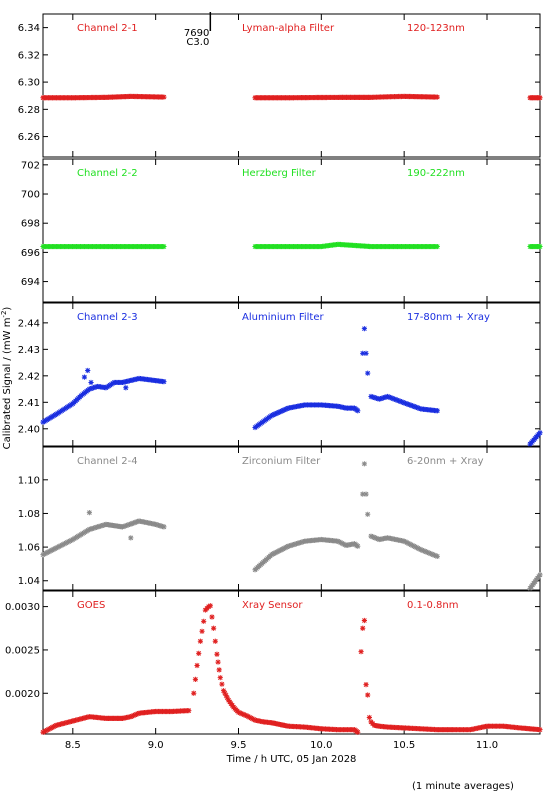  What do you see at coordinates (321, 745) in the screenshot?
I see `x-tick-label: 10.0` at bounding box center [321, 745].